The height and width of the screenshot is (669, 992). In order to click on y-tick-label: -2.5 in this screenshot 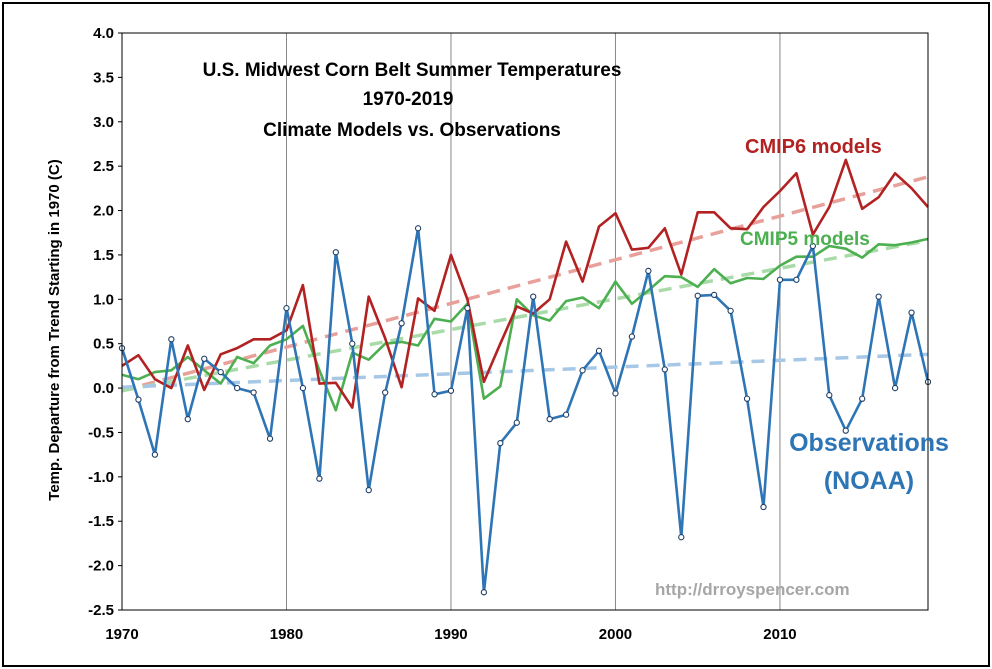, I will do `click(101, 610)`.